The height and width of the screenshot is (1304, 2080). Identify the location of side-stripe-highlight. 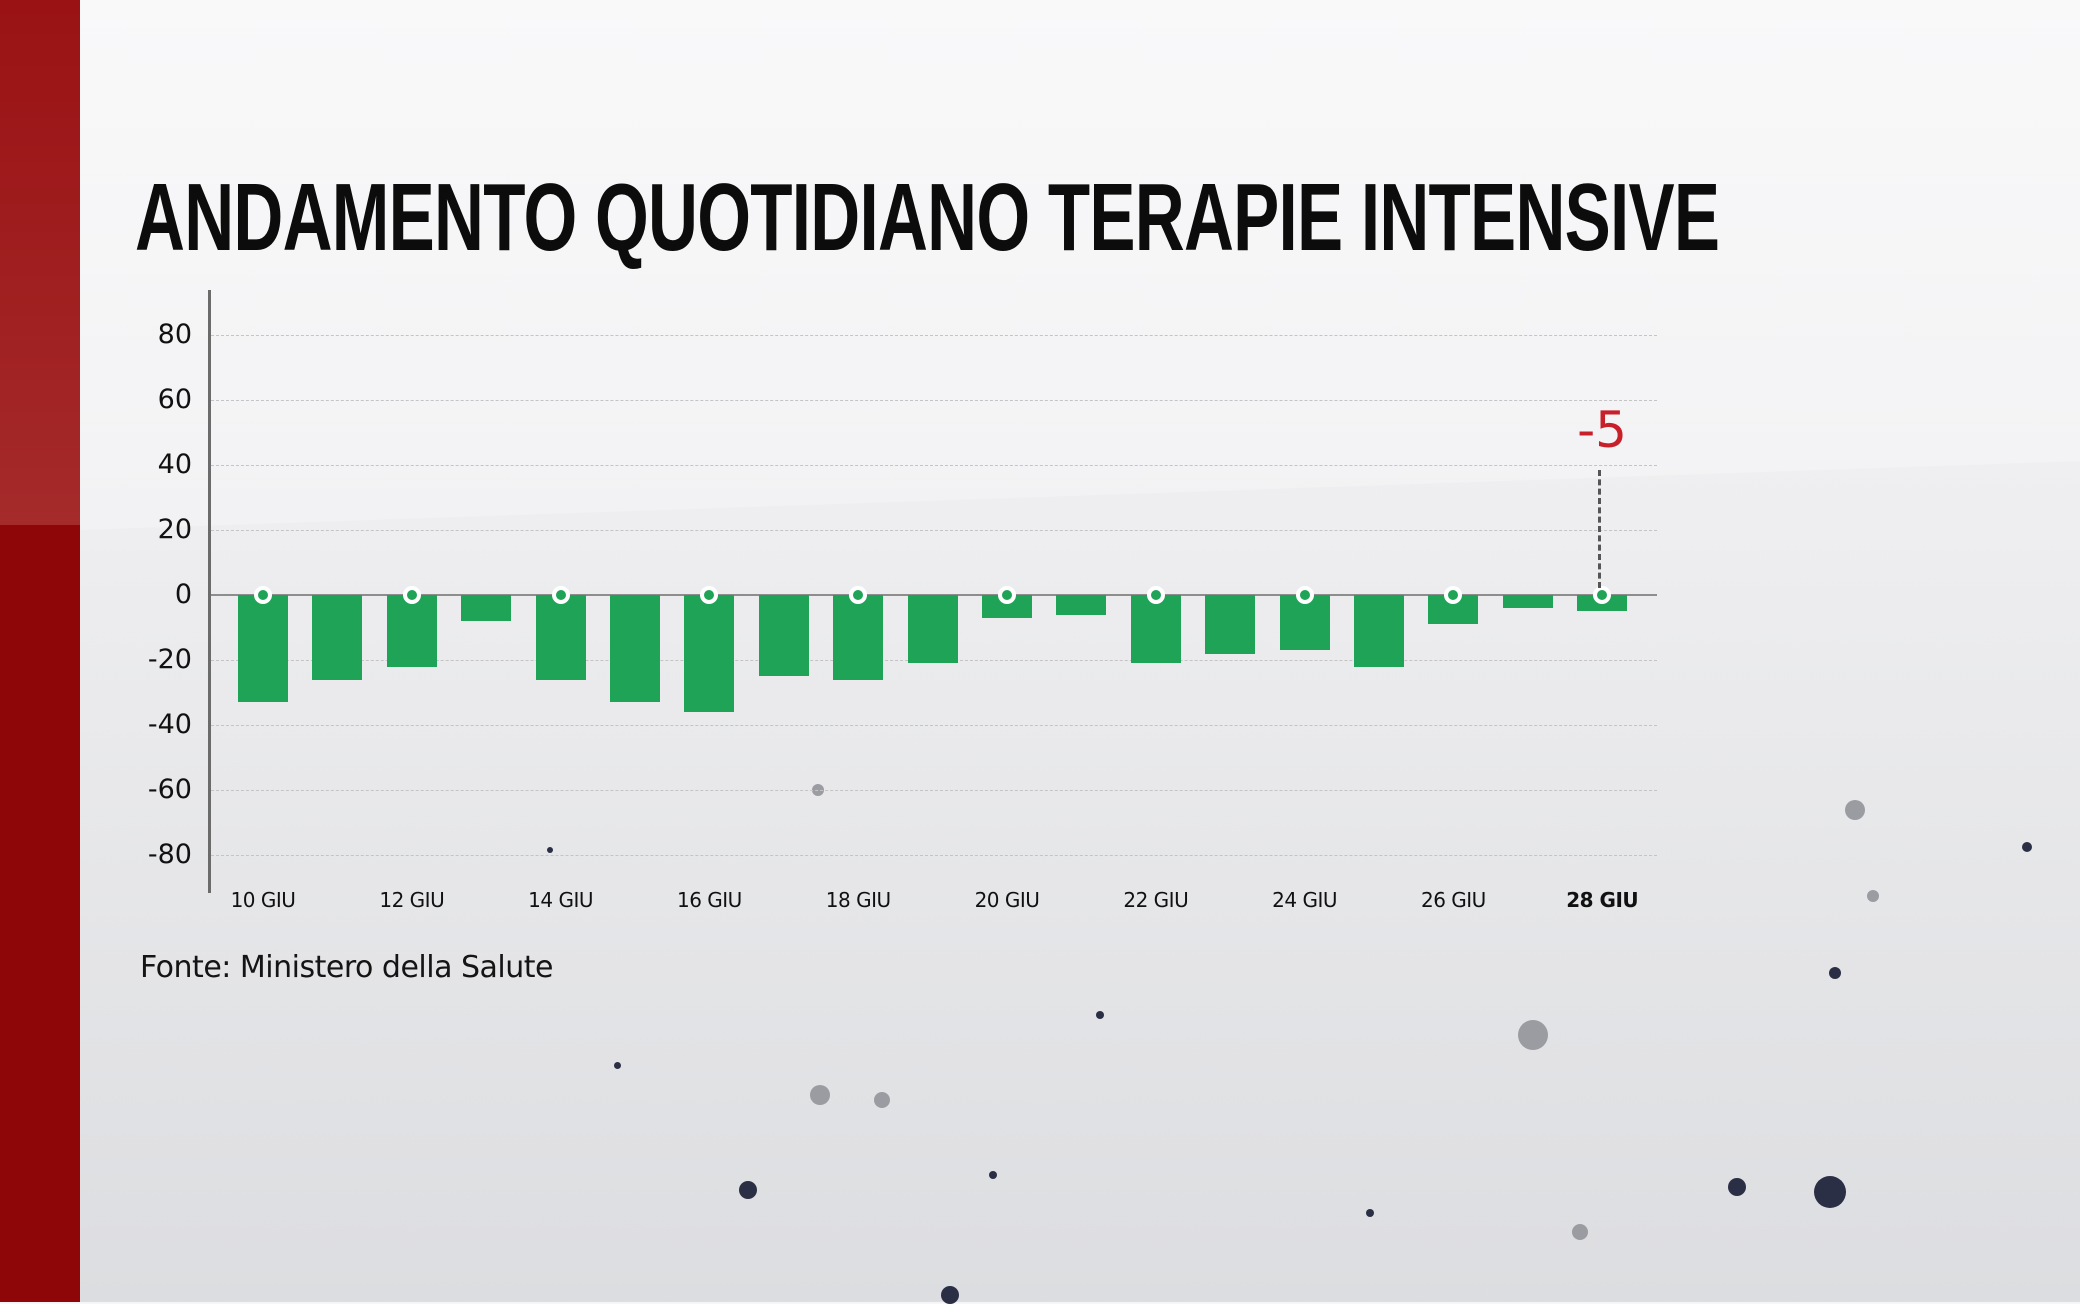
(40, 262).